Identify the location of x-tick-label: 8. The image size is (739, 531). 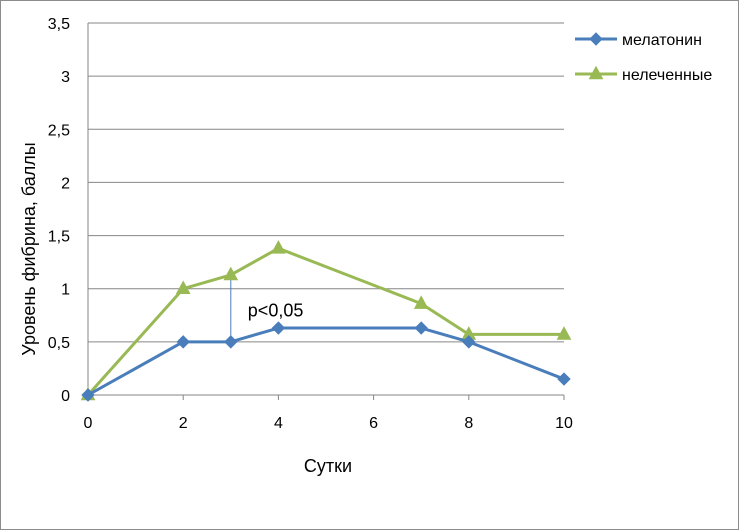
(468, 423).